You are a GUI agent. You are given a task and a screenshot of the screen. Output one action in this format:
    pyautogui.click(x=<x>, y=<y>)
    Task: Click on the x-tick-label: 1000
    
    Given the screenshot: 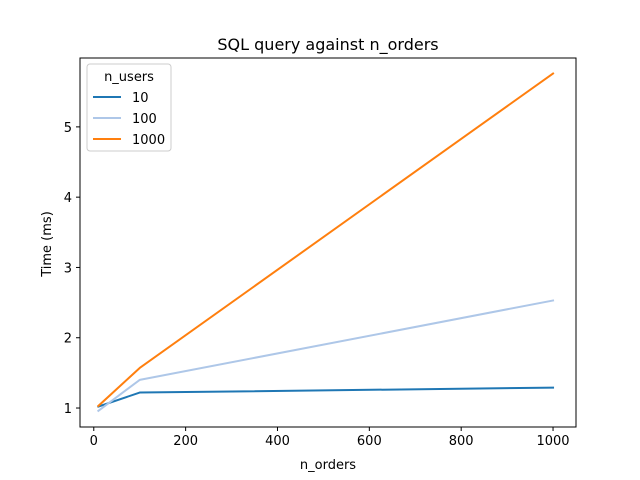 What is the action you would take?
    pyautogui.click(x=552, y=441)
    